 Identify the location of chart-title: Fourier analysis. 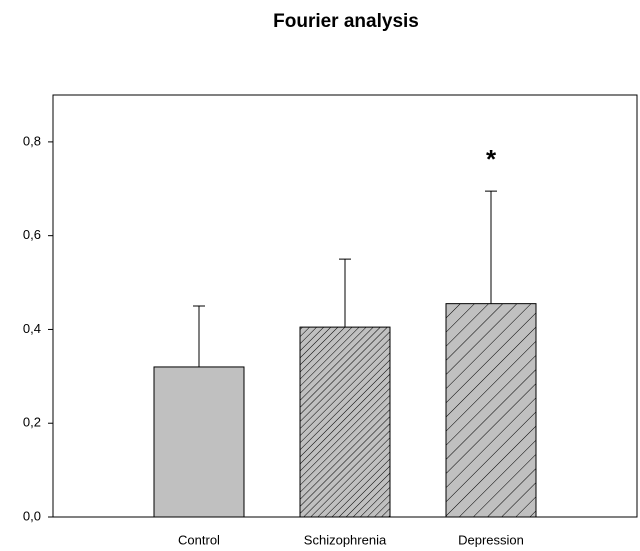
(346, 21).